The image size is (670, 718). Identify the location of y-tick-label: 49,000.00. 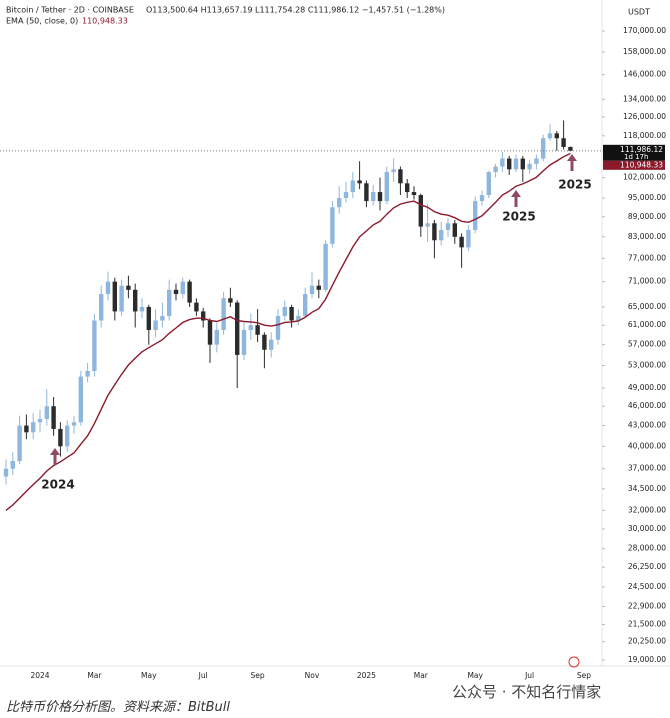
(647, 387).